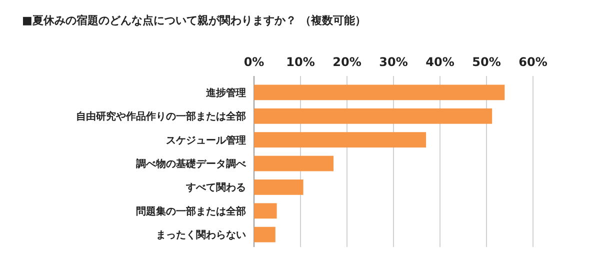 The image size is (600, 268). What do you see at coordinates (347, 62) in the screenshot?
I see `x-tick-label: 20%` at bounding box center [347, 62].